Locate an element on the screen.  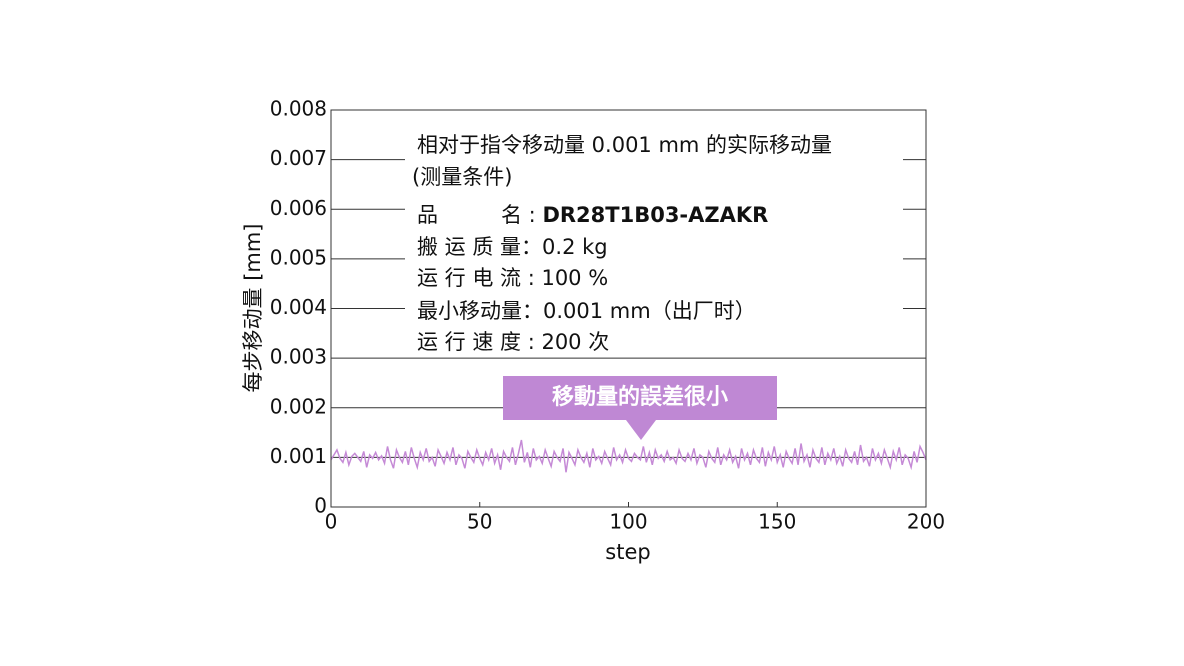
callout: 移動量的誤差很小 is located at coordinates (640, 408).